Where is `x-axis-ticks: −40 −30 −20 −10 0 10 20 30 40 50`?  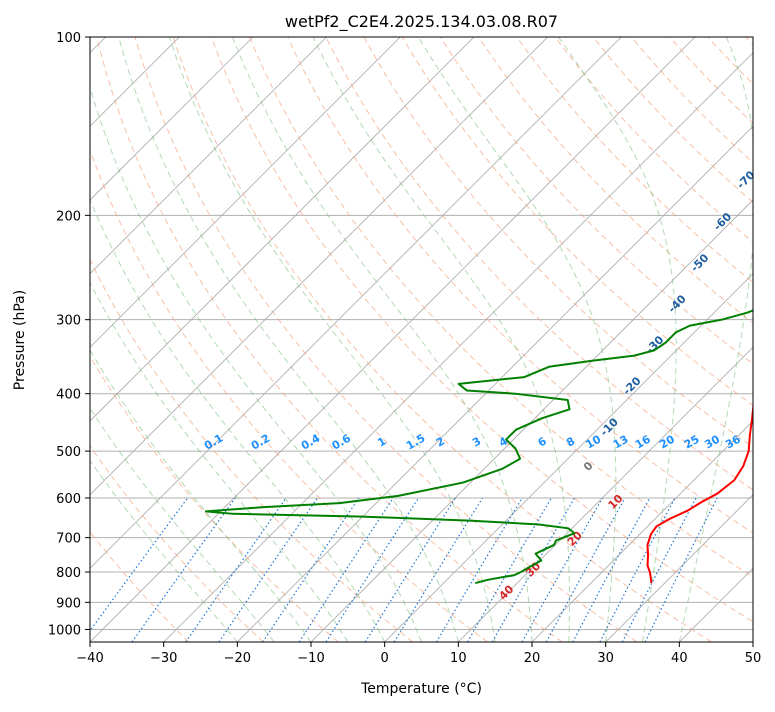
x-axis-ticks: −40 −30 −20 −10 0 10 20 30 40 50 is located at coordinates (418, 654).